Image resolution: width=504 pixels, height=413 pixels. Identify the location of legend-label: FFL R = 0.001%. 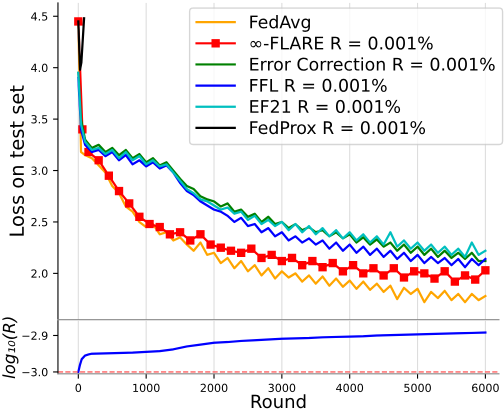
(318, 85).